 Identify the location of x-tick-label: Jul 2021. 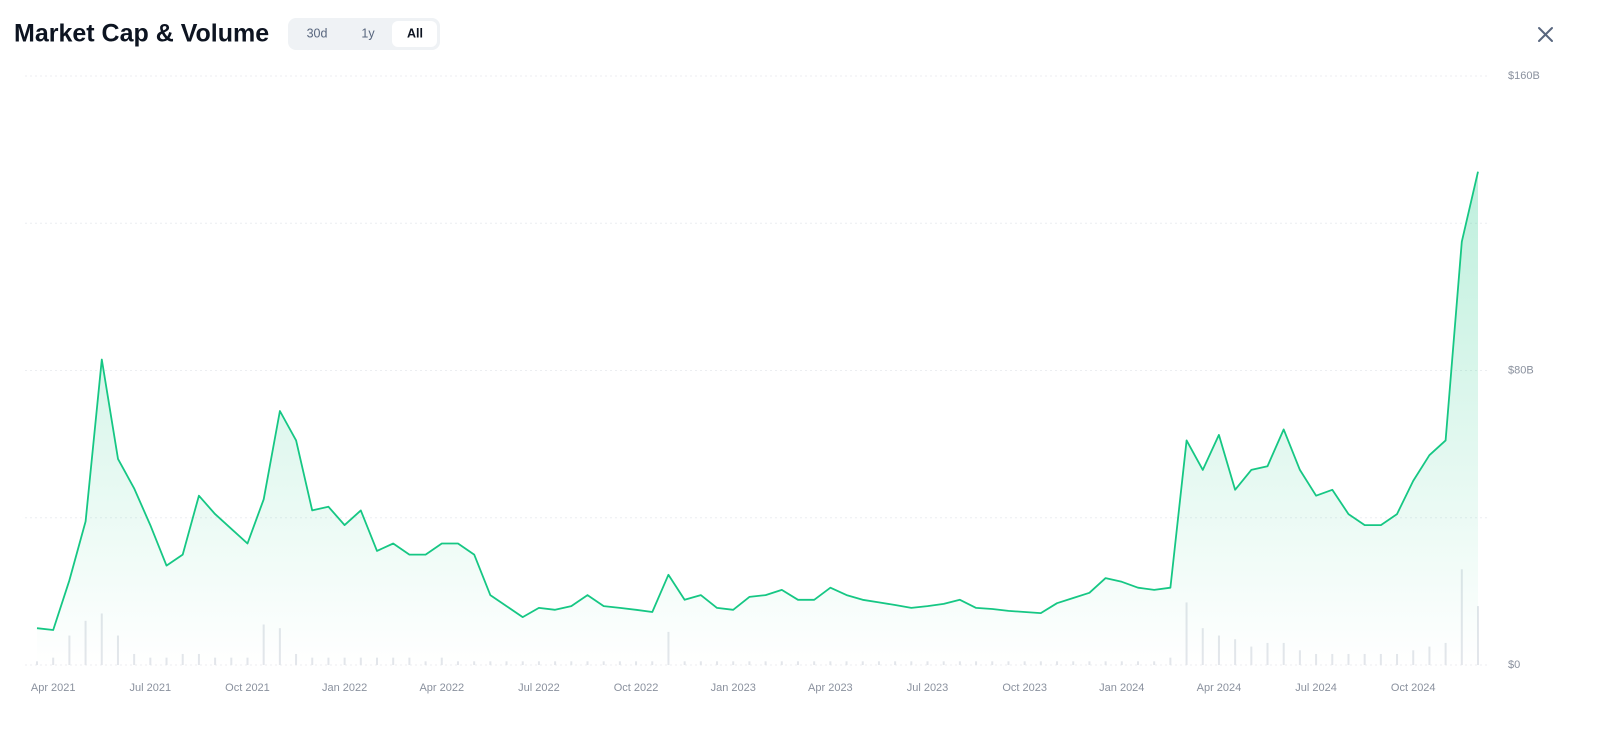
(151, 688).